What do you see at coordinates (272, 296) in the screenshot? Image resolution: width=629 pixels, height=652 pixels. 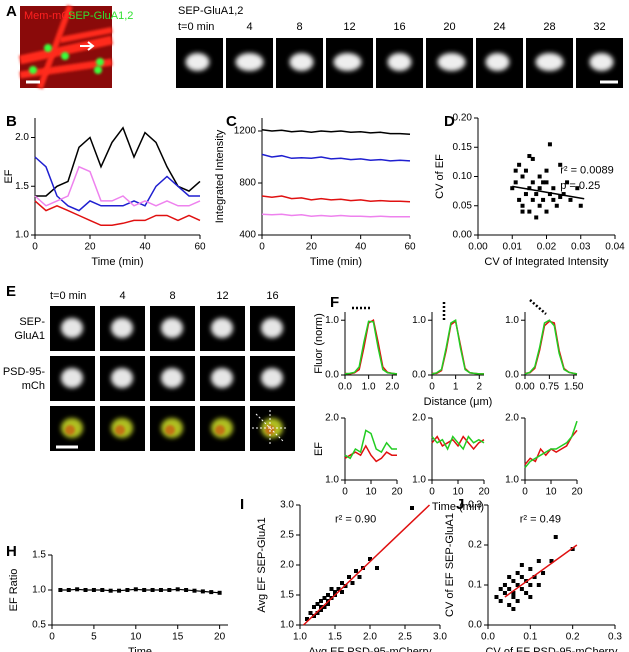 I see `time-label: 16` at bounding box center [272, 296].